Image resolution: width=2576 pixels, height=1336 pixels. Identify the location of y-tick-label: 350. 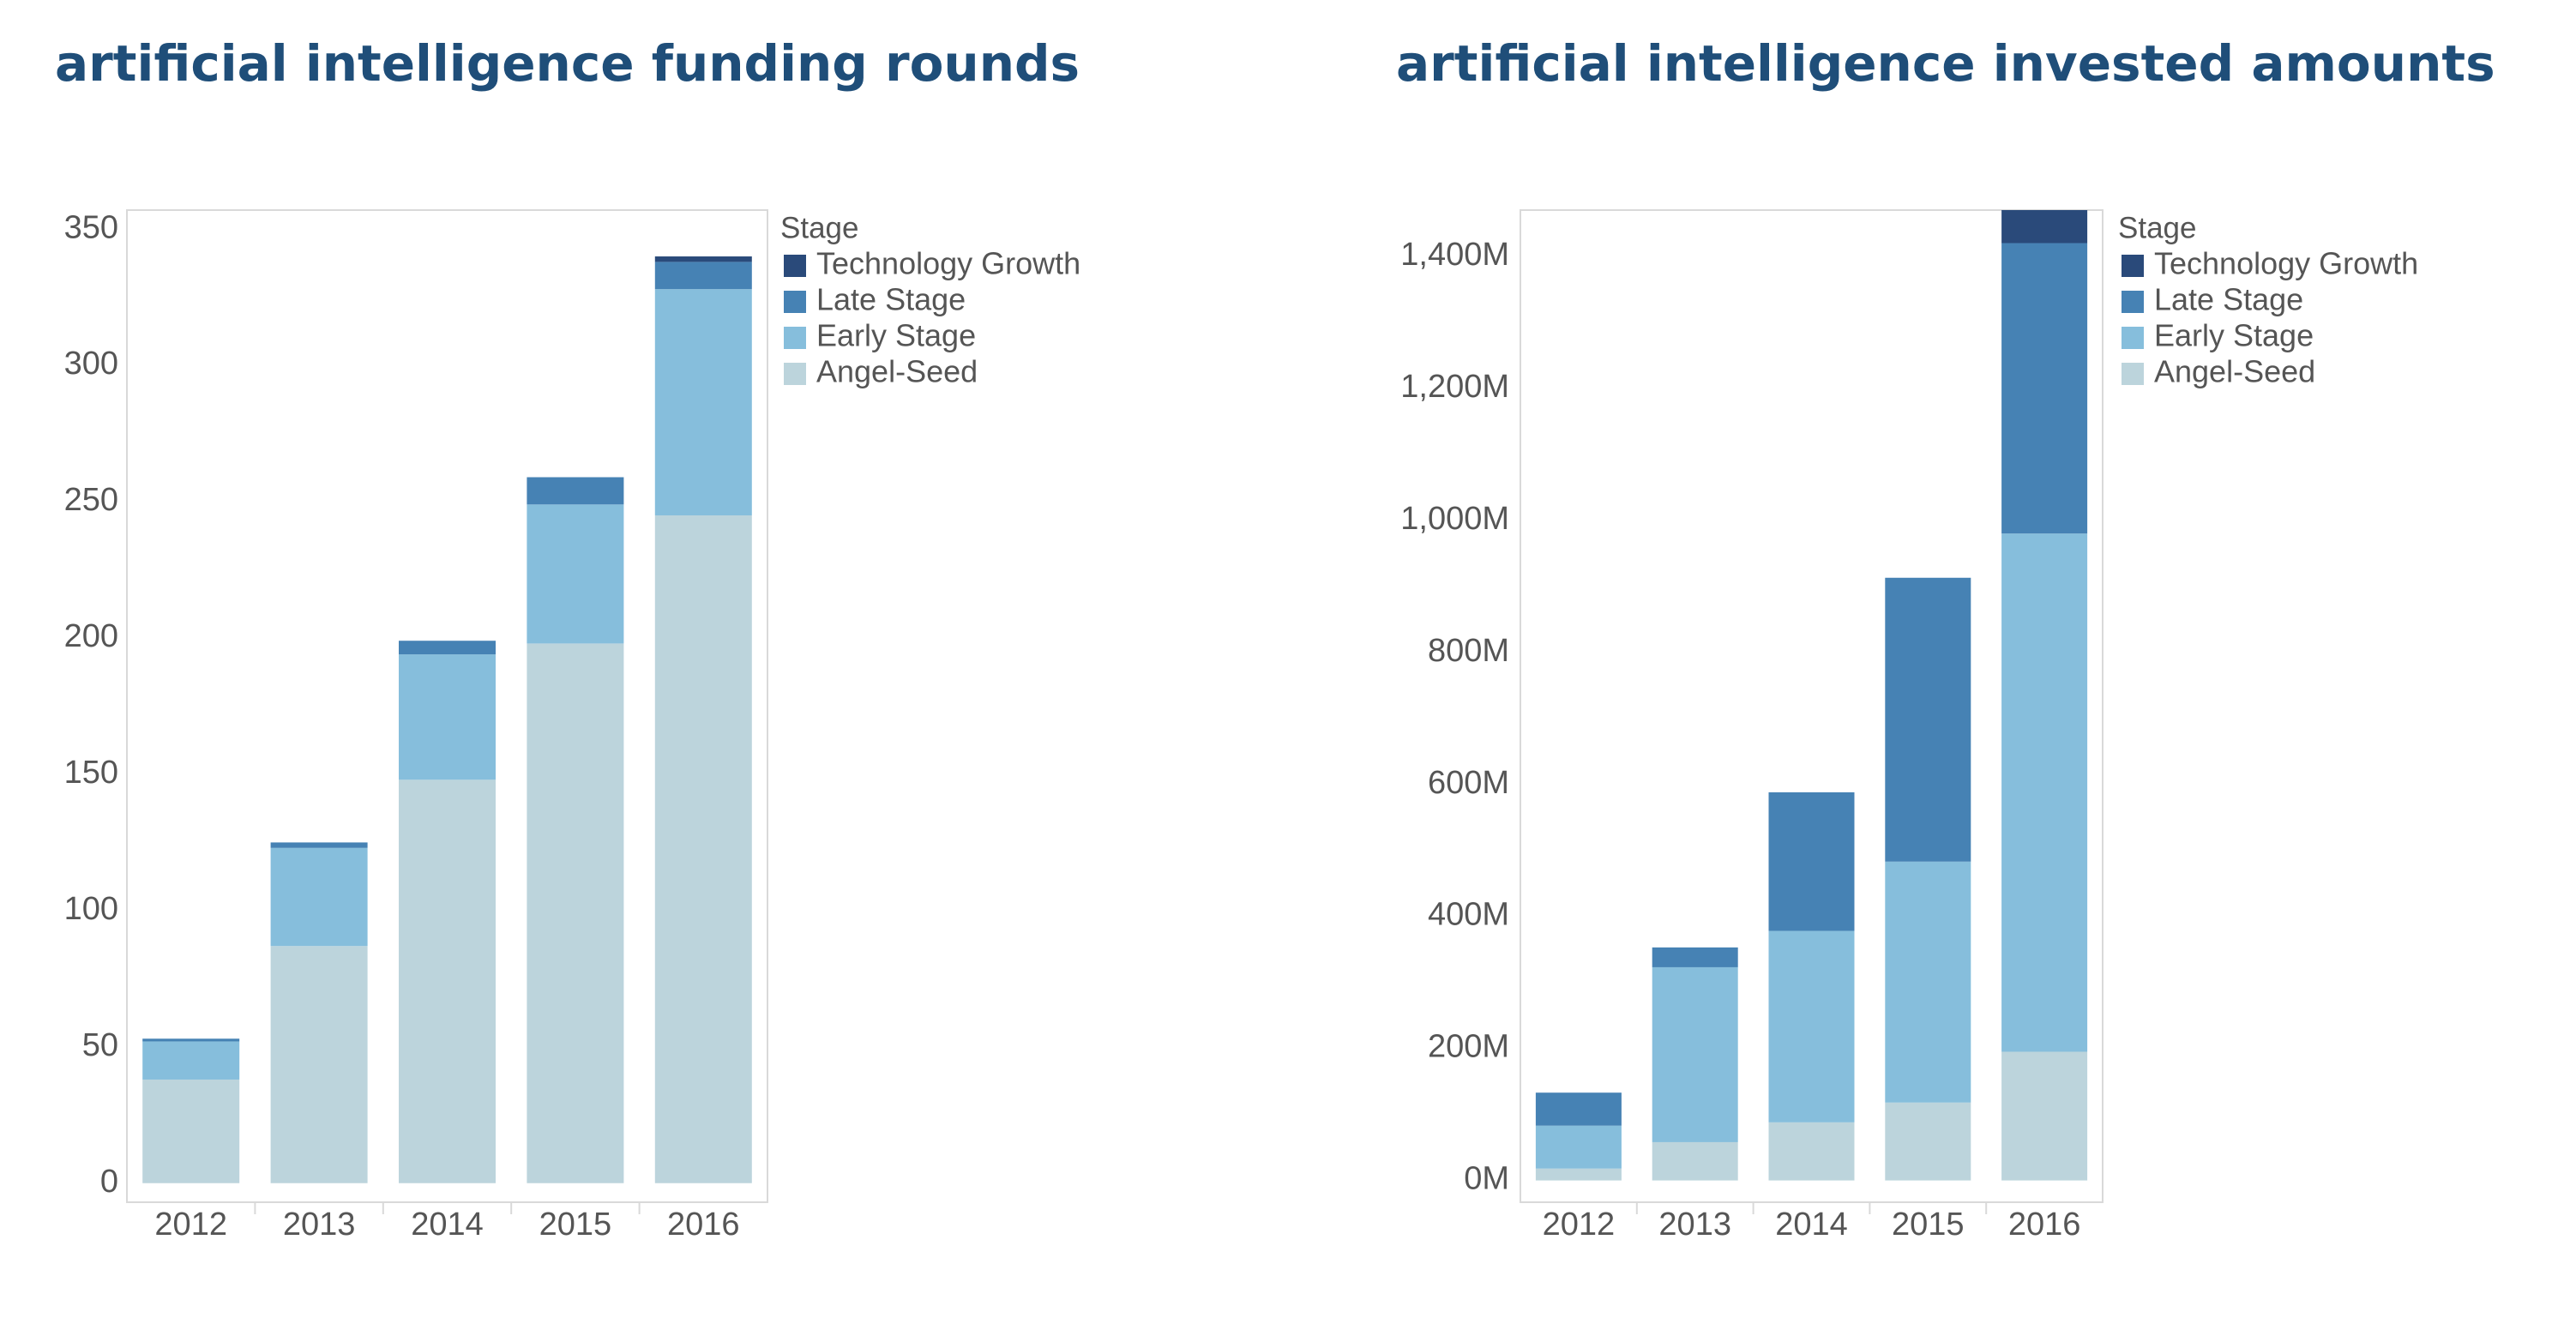
(91, 227).